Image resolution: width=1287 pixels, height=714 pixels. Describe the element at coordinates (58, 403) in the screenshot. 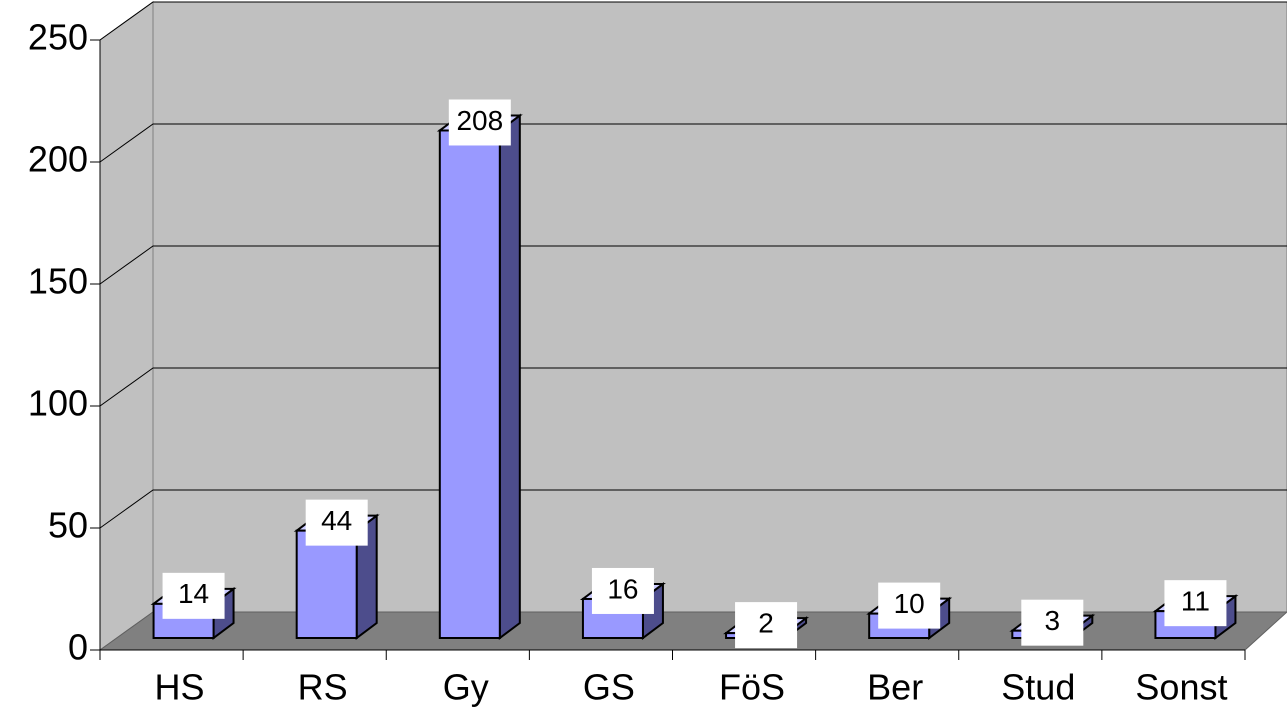

I see `y-tick-label: 100` at that location.